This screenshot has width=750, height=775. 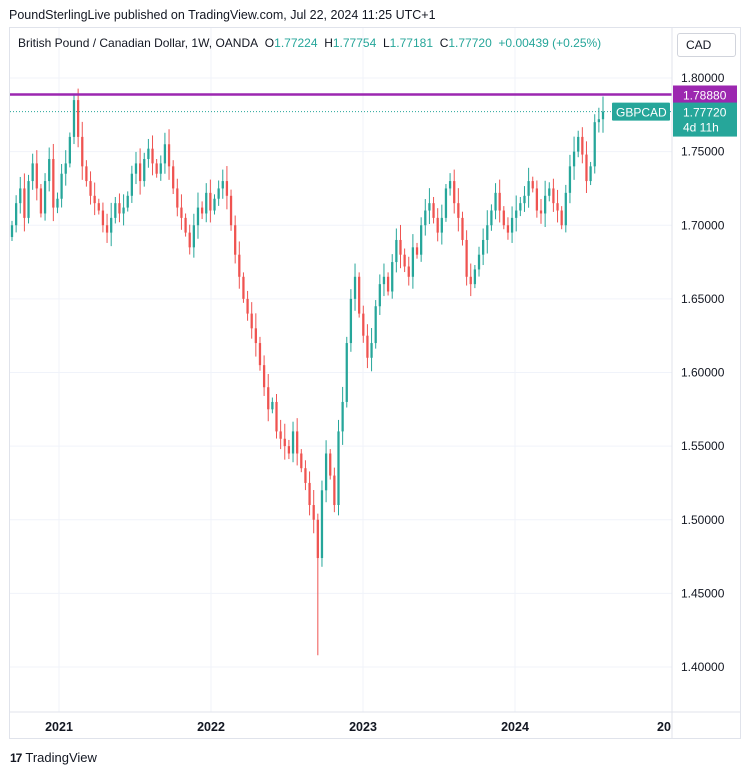 I want to click on tradingview-logo: 17 TradingView, so click(x=53, y=757).